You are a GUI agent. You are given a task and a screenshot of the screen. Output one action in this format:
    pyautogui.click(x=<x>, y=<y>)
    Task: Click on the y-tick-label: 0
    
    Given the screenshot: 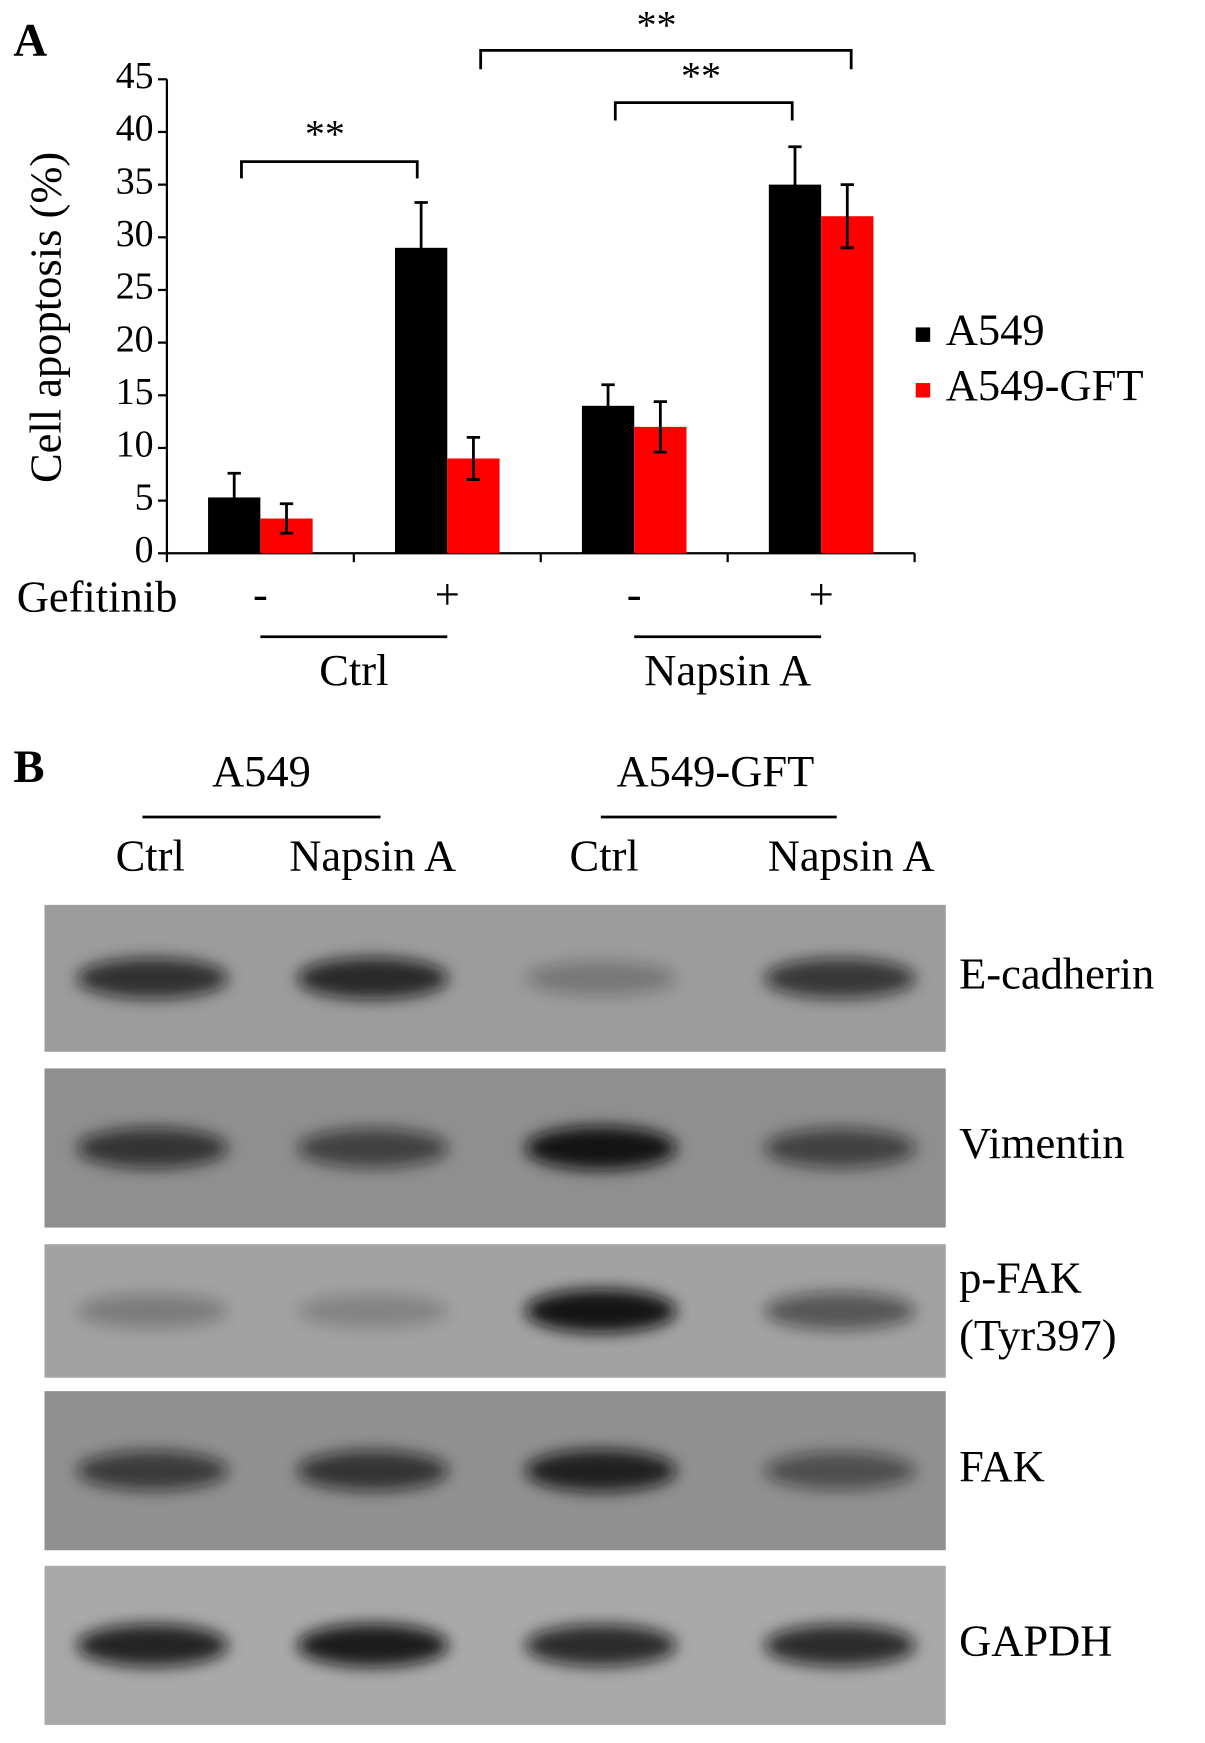 What is the action you would take?
    pyautogui.click(x=144, y=550)
    